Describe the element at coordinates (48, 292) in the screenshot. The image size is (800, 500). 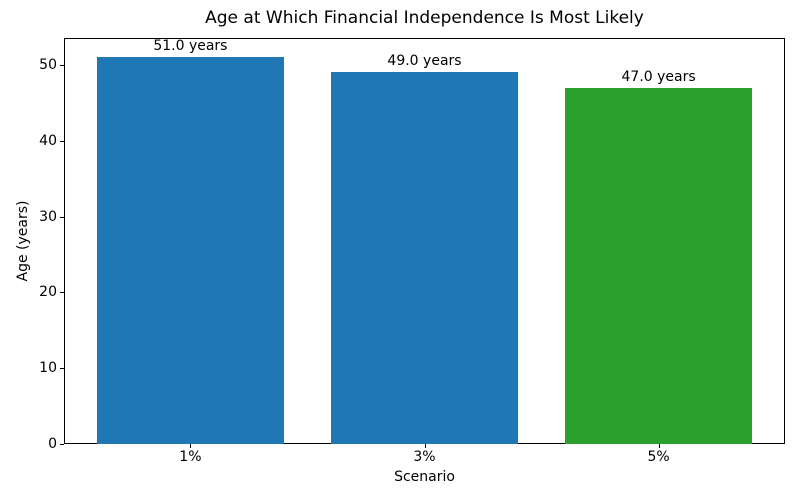
I see `y-tick-label: 20` at that location.